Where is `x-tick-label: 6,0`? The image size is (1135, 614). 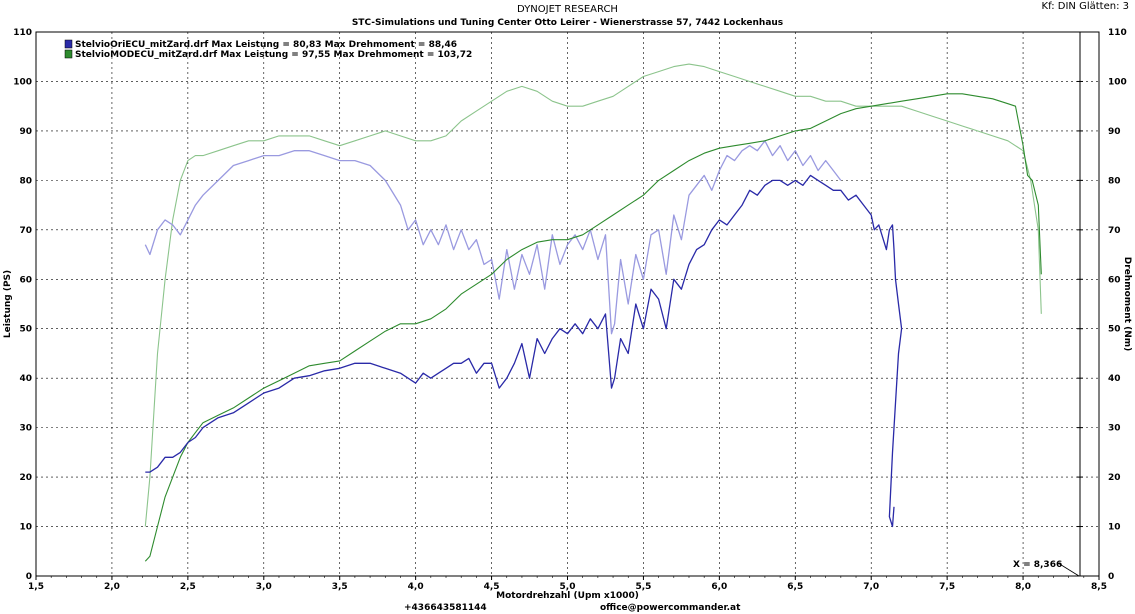 x-tick-label: 6,0 is located at coordinates (719, 587).